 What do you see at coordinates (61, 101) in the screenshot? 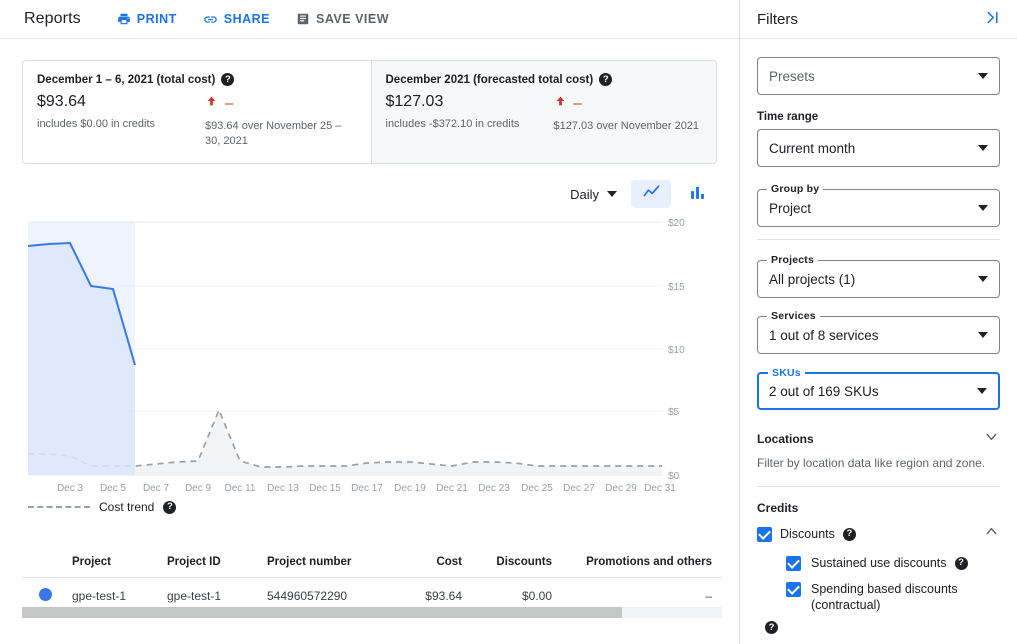
I see `card-amount: $93.64` at bounding box center [61, 101].